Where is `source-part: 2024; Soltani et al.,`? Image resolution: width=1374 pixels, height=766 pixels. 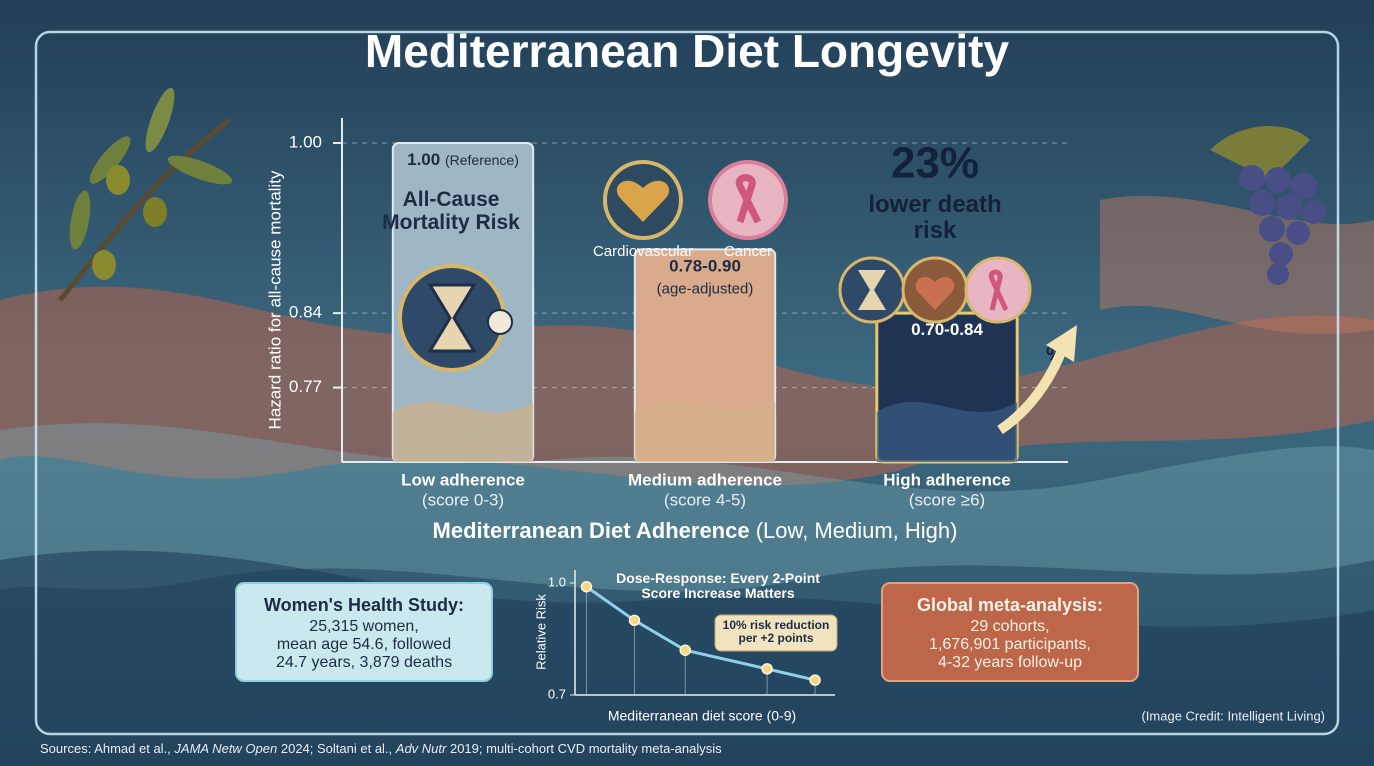 source-part: 2024; Soltani et al., is located at coordinates (336, 748).